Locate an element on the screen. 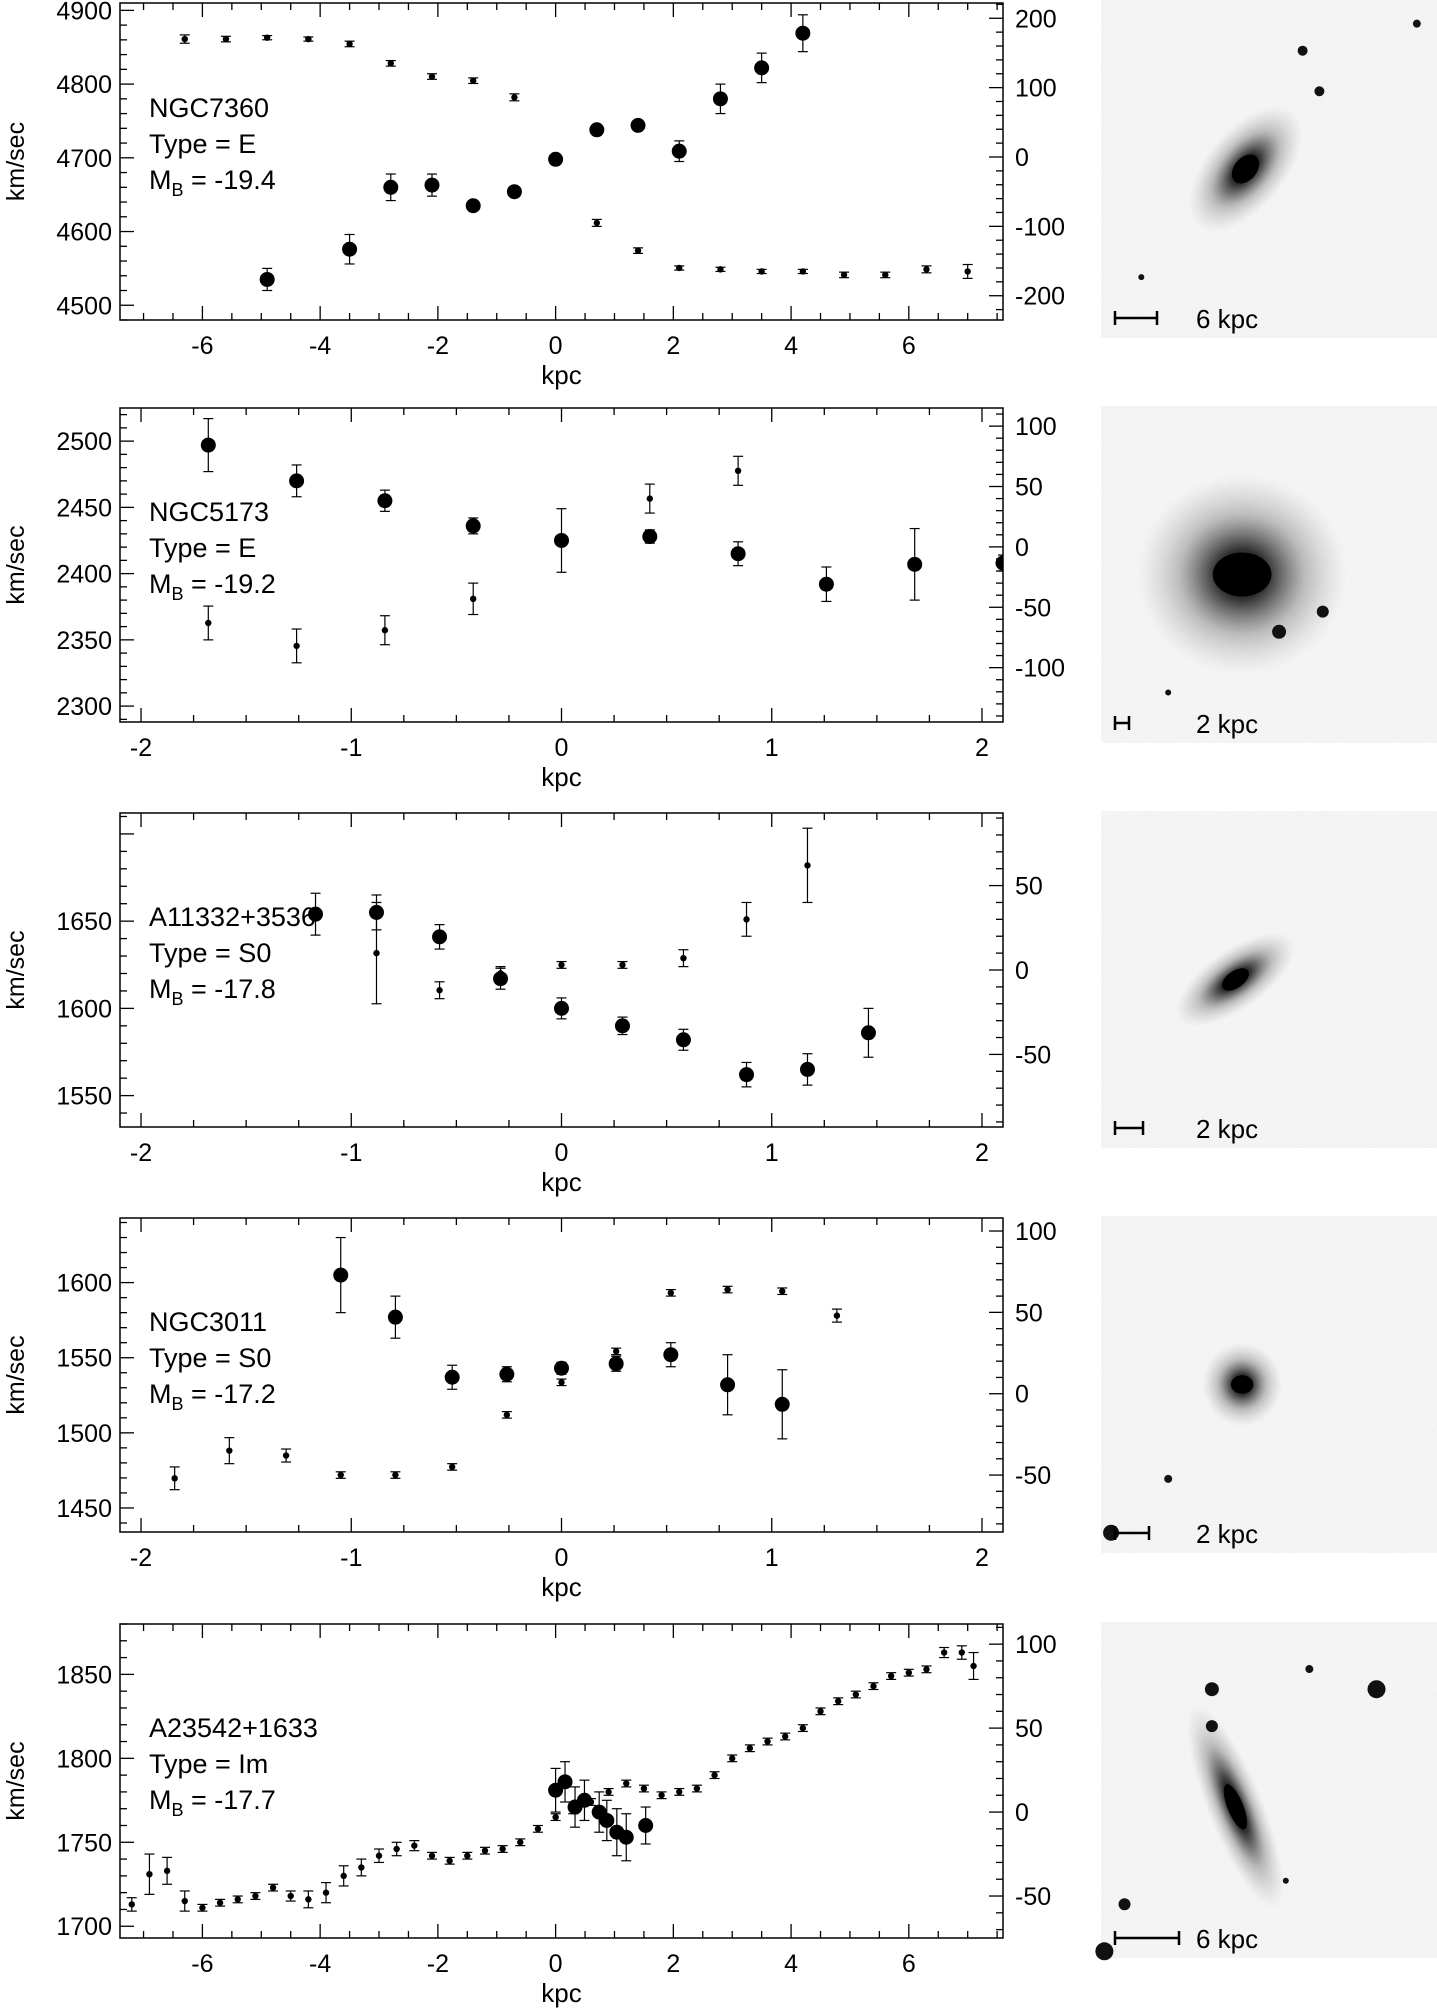 The image size is (1437, 2016). y-tick-label-left: 2300 is located at coordinates (84, 707).